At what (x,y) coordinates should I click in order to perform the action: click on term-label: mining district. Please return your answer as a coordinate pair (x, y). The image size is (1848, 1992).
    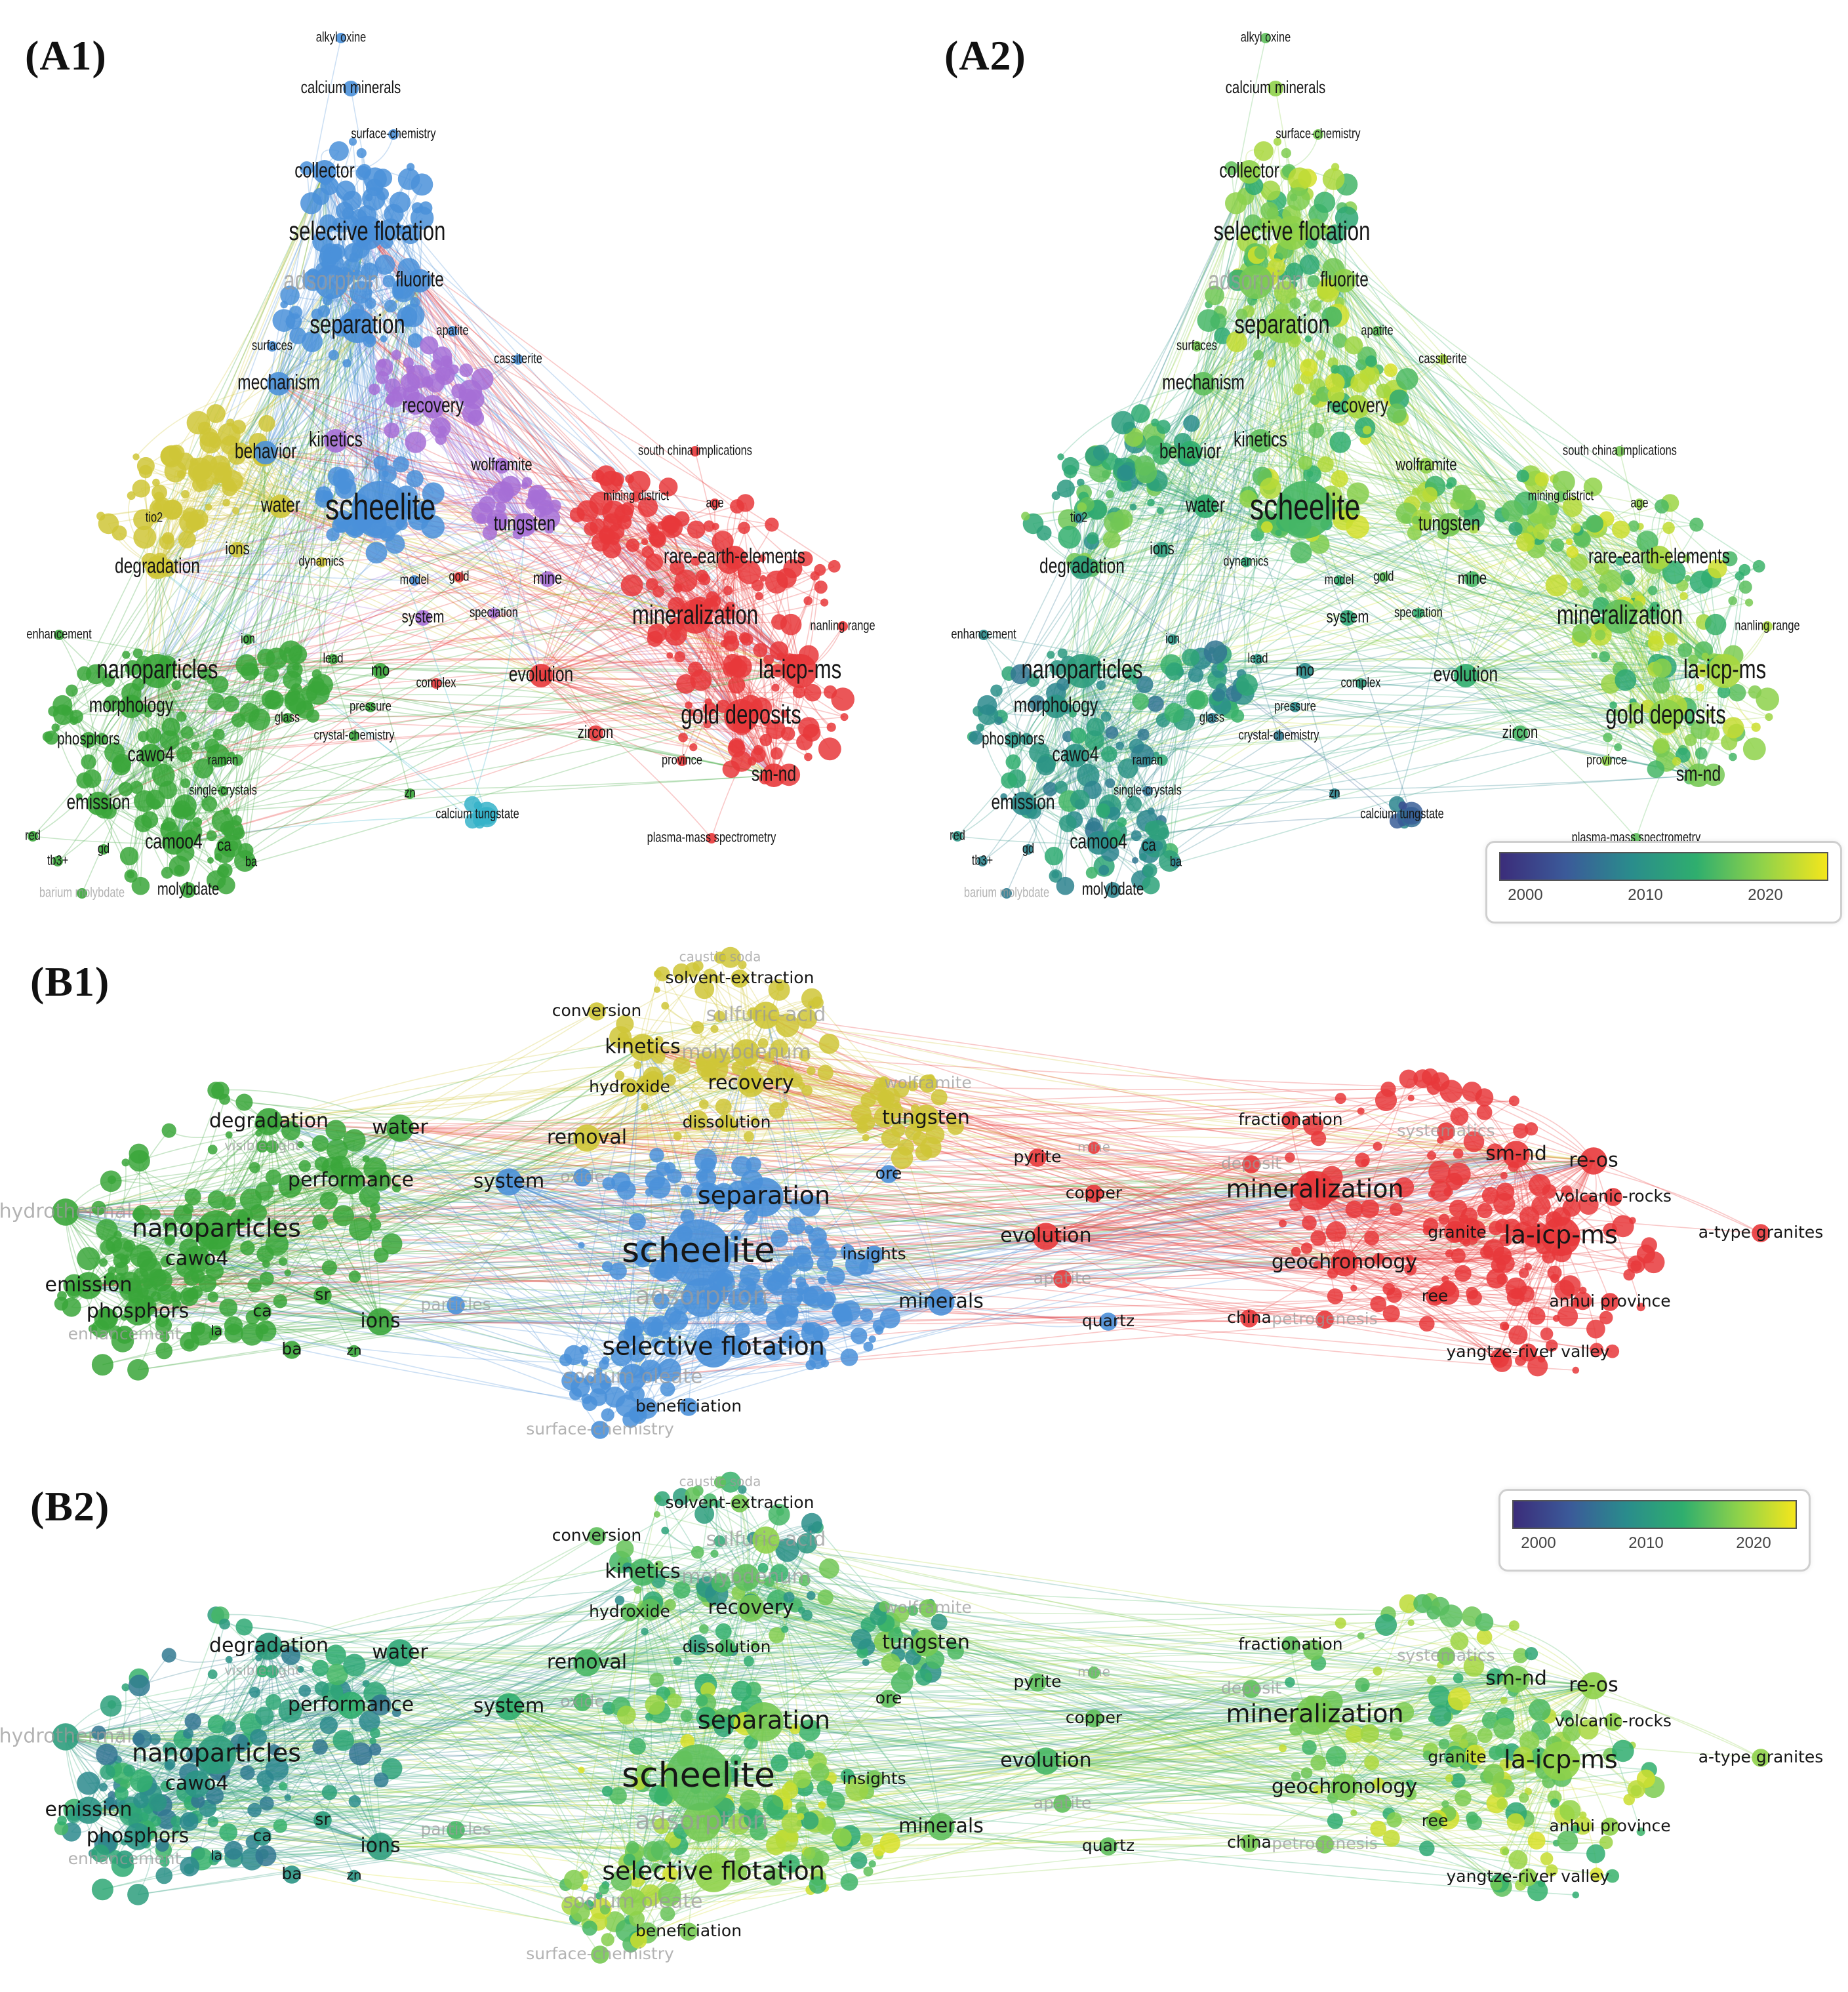
    Looking at the image, I should click on (1561, 496).